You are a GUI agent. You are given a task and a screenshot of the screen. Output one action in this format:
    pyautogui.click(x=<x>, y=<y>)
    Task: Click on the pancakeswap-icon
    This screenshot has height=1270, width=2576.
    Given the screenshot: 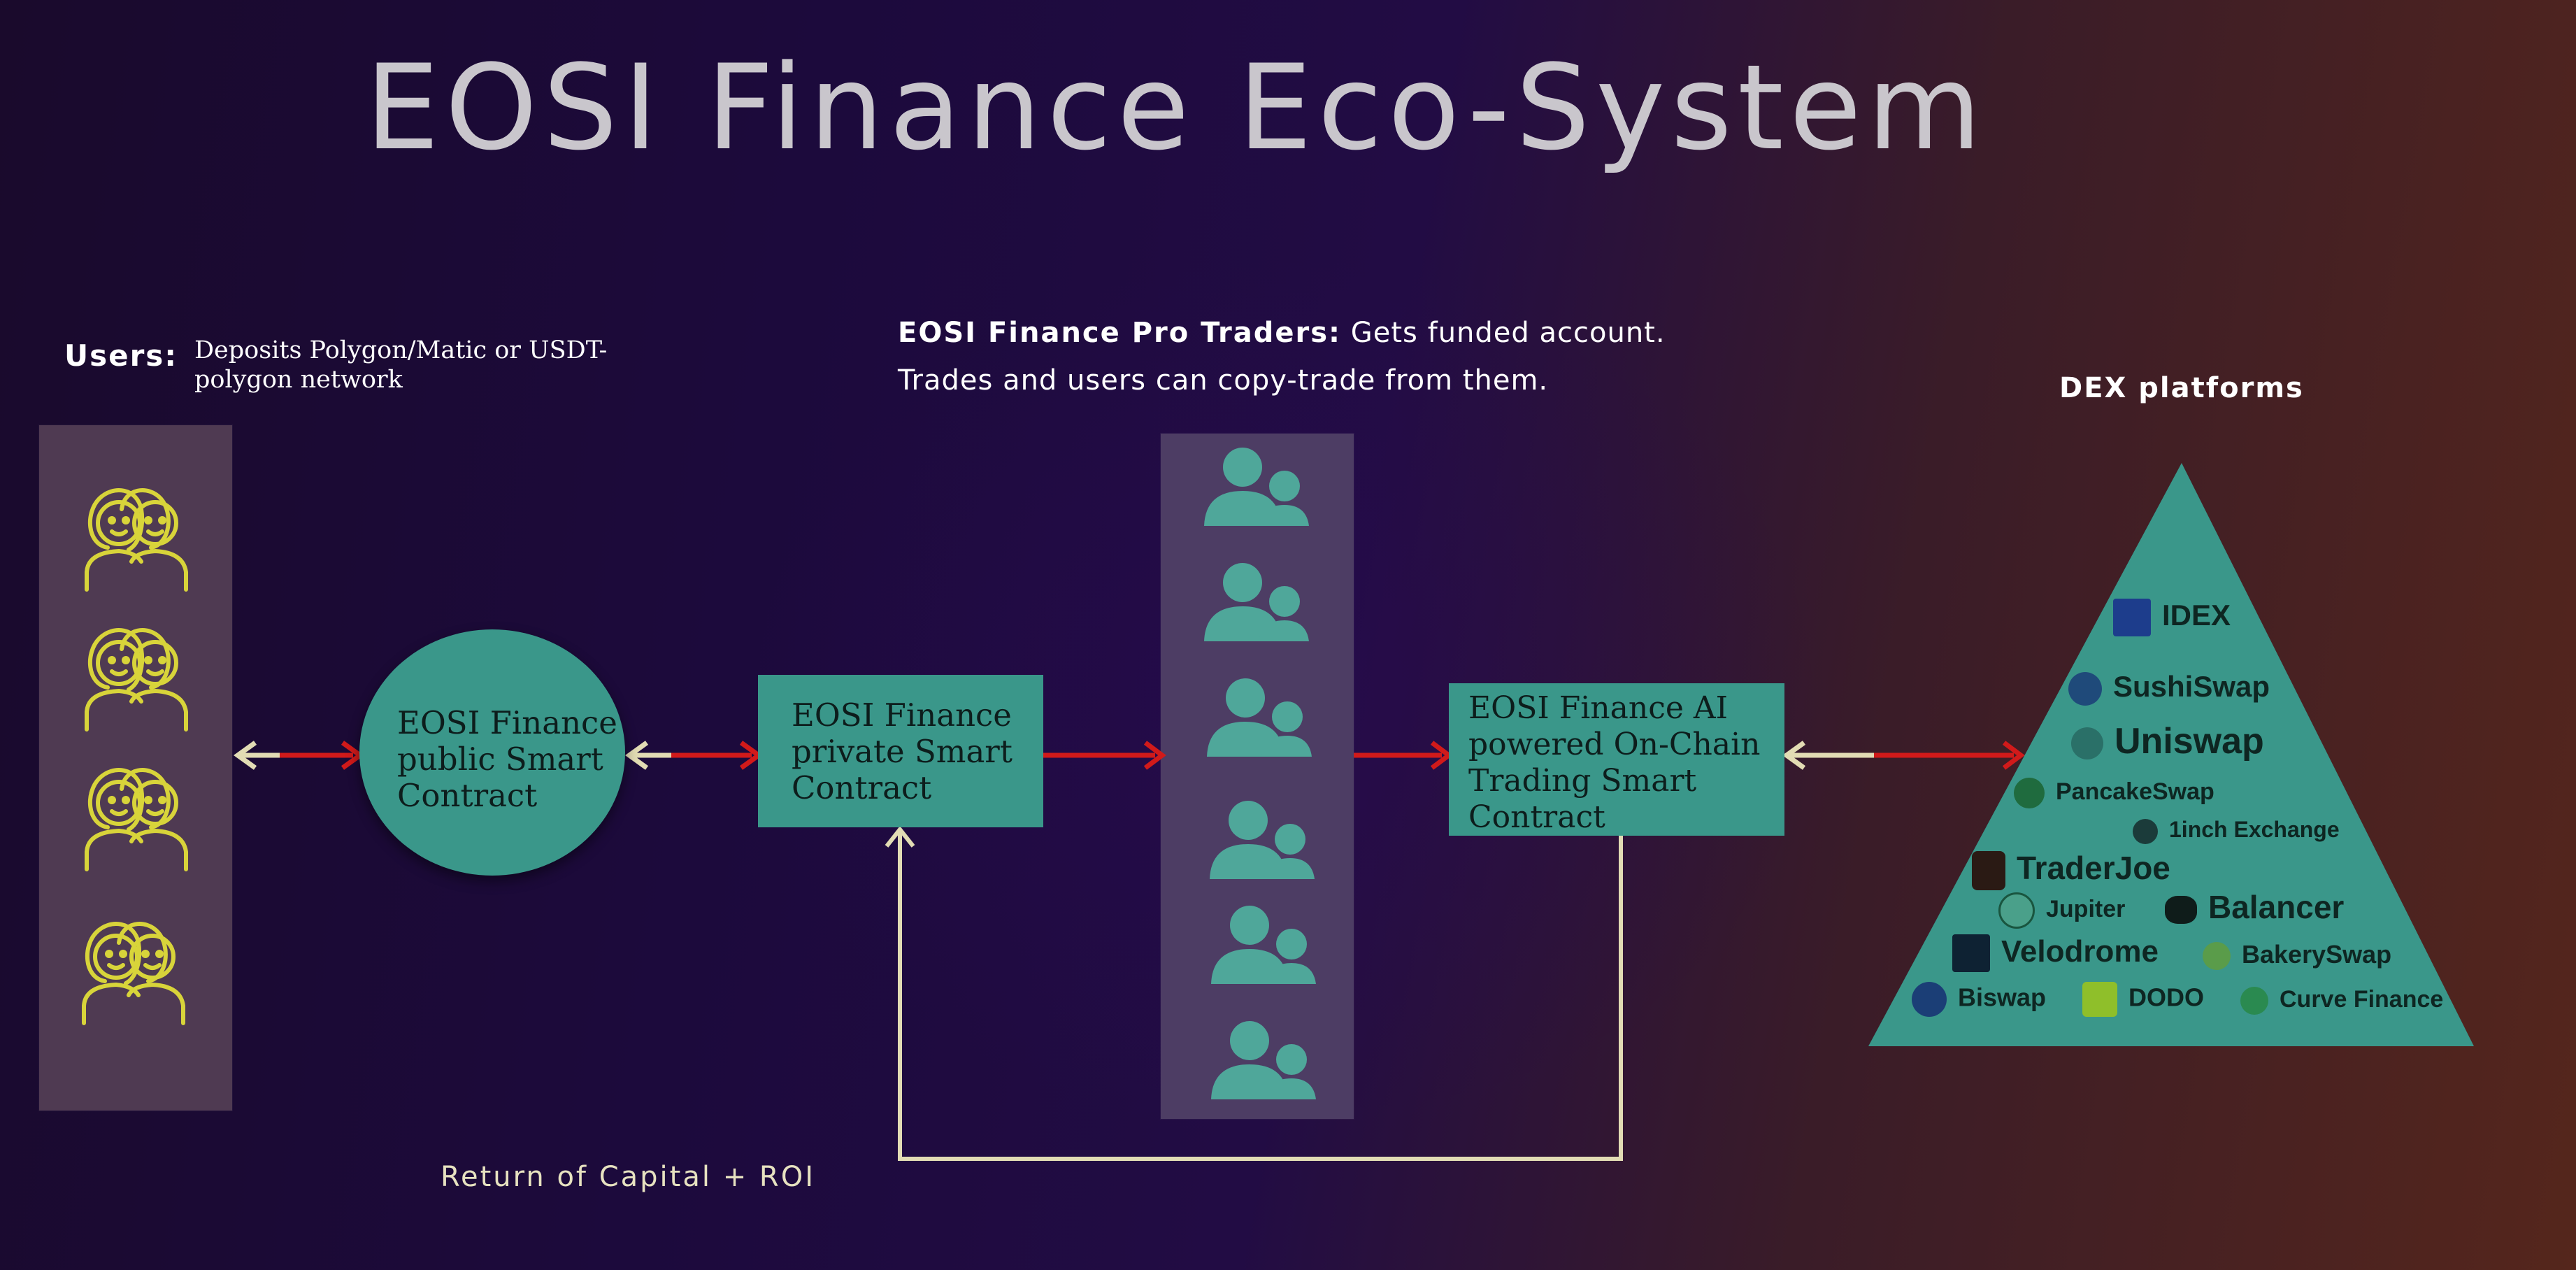 What is the action you would take?
    pyautogui.click(x=2029, y=793)
    